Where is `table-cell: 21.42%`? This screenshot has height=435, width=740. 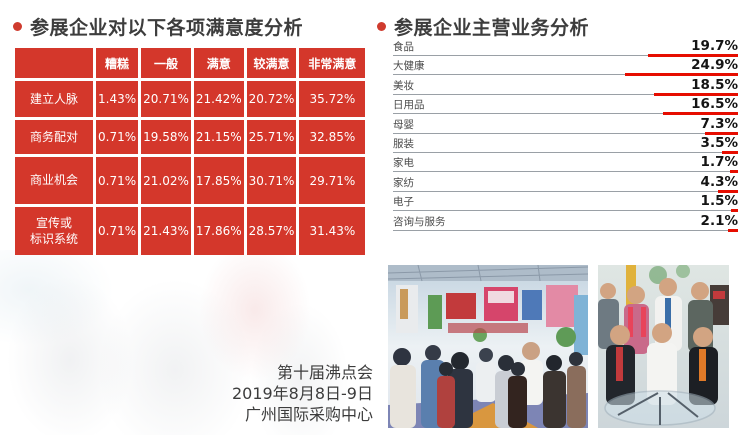 table-cell: 21.42% is located at coordinates (218, 99).